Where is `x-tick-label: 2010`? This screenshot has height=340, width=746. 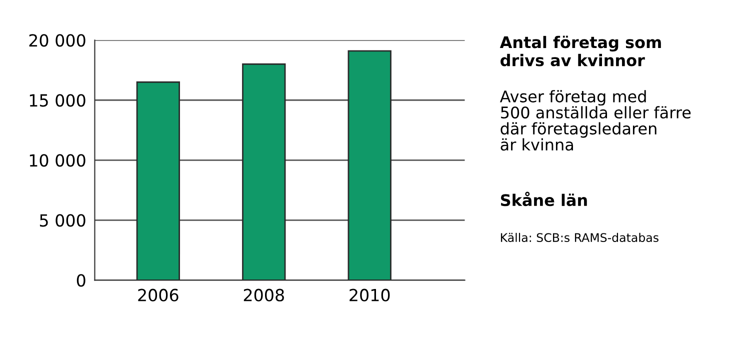
x-tick-label: 2010 is located at coordinates (370, 295).